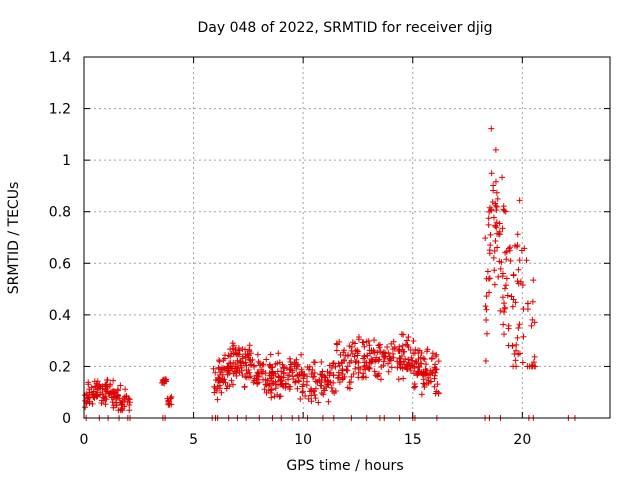 The height and width of the screenshot is (480, 640). What do you see at coordinates (66, 419) in the screenshot?
I see `y-tick-label: 0` at bounding box center [66, 419].